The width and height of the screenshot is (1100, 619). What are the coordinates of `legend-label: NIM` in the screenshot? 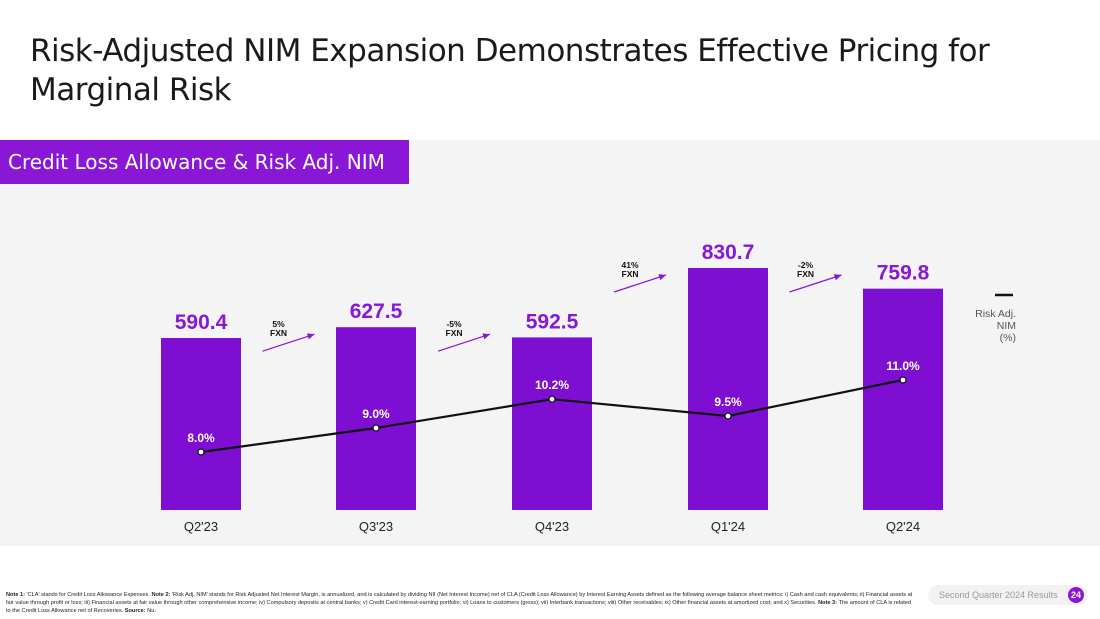 It's located at (1006, 326).